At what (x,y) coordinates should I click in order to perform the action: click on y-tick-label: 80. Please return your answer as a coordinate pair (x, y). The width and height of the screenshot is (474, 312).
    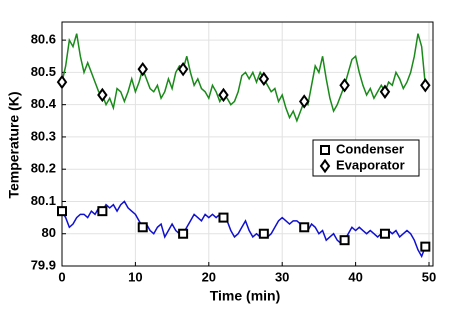
    Looking at the image, I should click on (49, 232).